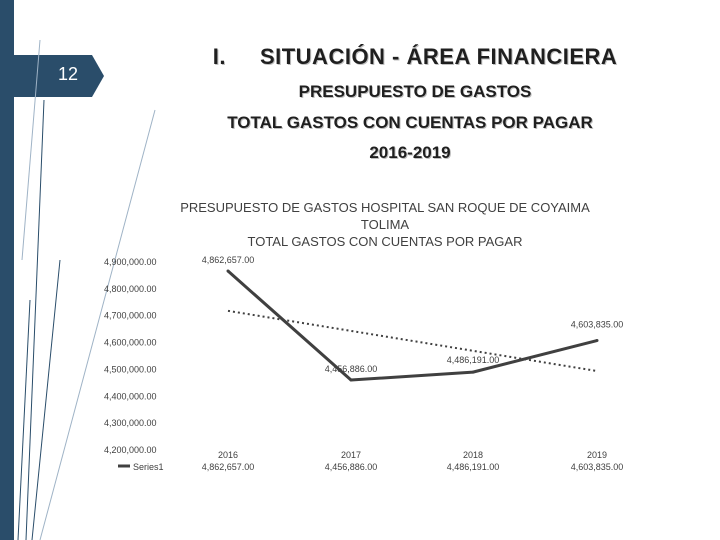 This screenshot has height=540, width=720. Describe the element at coordinates (410, 122) in the screenshot. I see `subtitle-line-2: TOTAL GASTOS CON CUENTAS POR PAGAR` at that location.